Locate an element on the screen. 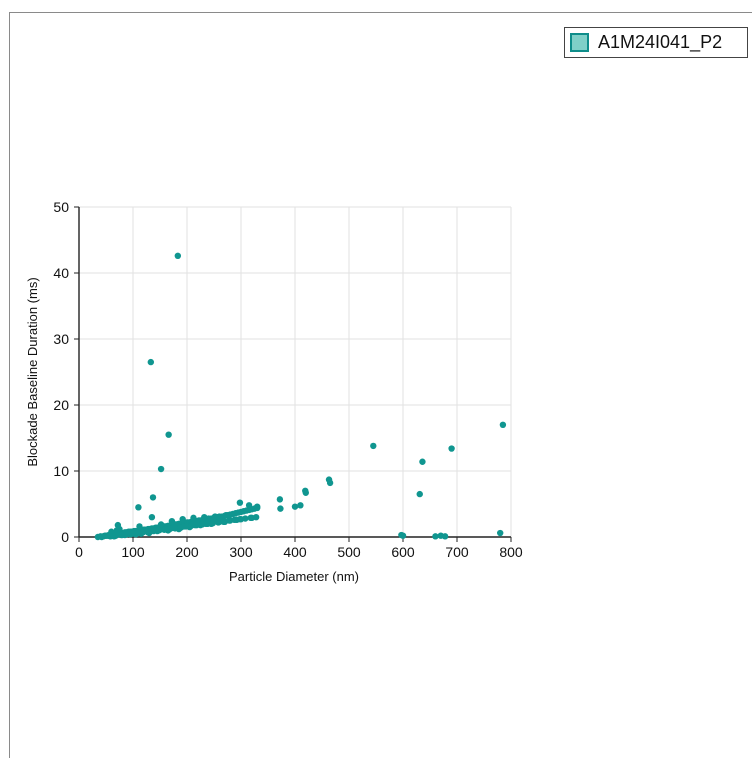  x-tick-label: 800 is located at coordinates (511, 552).